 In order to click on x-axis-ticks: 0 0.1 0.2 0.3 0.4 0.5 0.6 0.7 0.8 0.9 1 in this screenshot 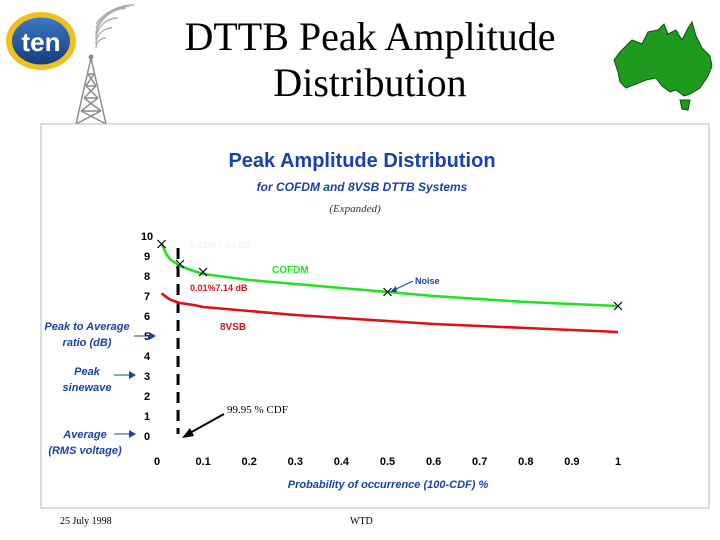, I will do `click(387, 462)`.